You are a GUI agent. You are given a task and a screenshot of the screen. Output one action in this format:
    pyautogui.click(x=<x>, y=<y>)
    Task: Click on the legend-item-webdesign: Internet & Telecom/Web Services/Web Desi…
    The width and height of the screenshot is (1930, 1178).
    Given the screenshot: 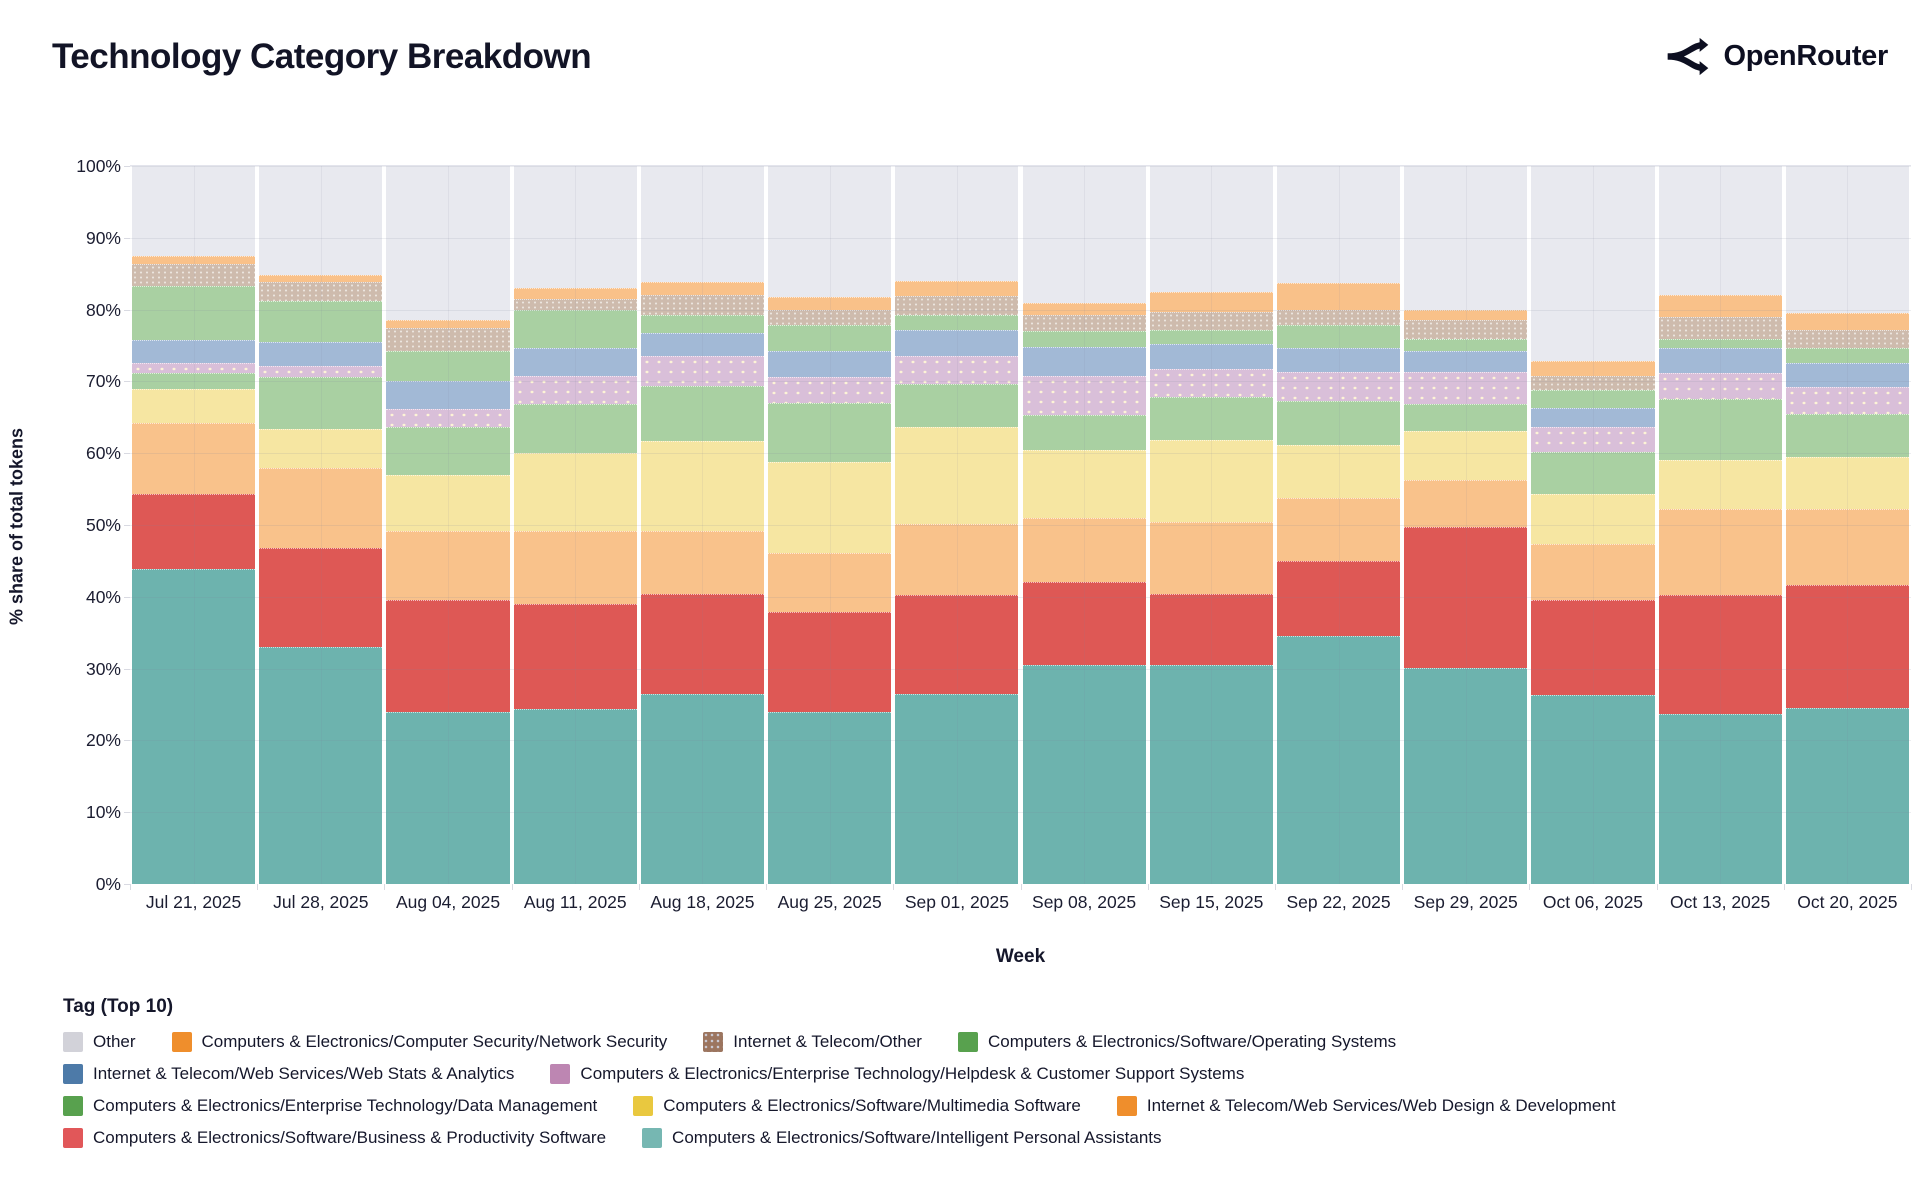 What is the action you would take?
    pyautogui.click(x=1366, y=1106)
    